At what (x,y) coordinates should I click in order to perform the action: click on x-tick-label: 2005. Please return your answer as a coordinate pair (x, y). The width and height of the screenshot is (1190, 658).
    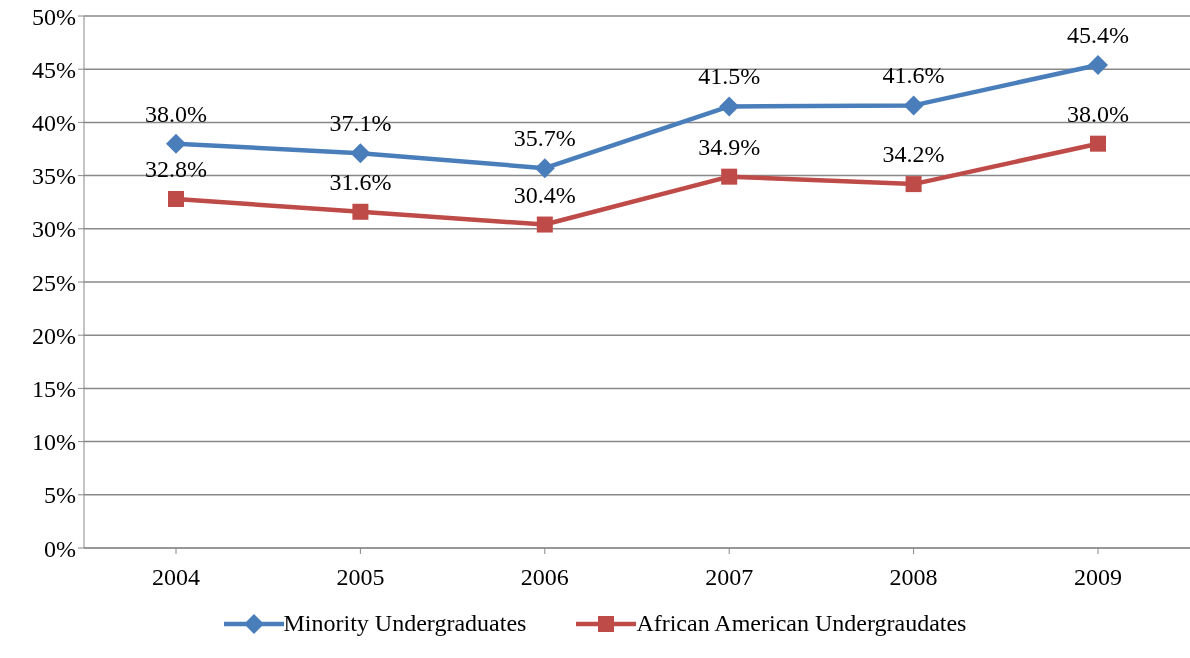
    Looking at the image, I should click on (360, 577).